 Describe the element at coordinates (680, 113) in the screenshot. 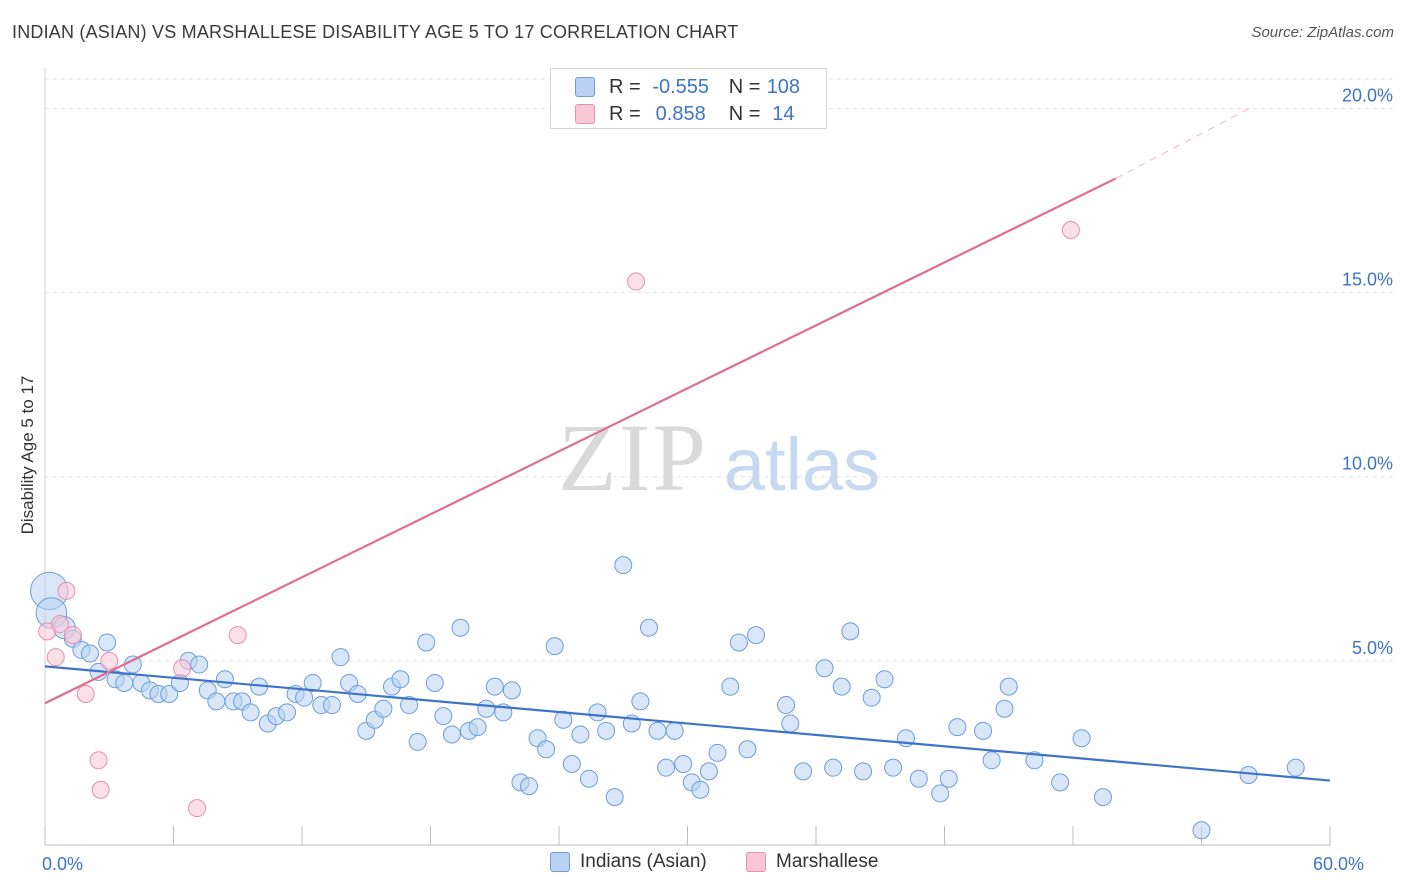

I see `legend-r-value: 0.858` at that location.